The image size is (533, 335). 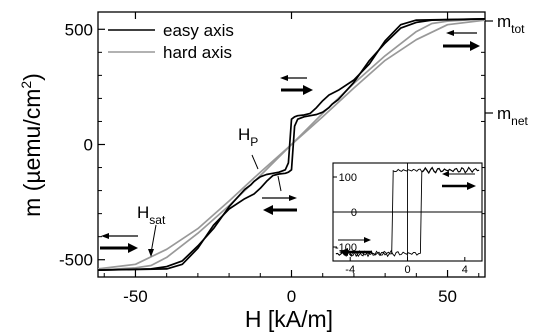 What do you see at coordinates (76, 260) in the screenshot?
I see `y-tick-label: -500` at bounding box center [76, 260].